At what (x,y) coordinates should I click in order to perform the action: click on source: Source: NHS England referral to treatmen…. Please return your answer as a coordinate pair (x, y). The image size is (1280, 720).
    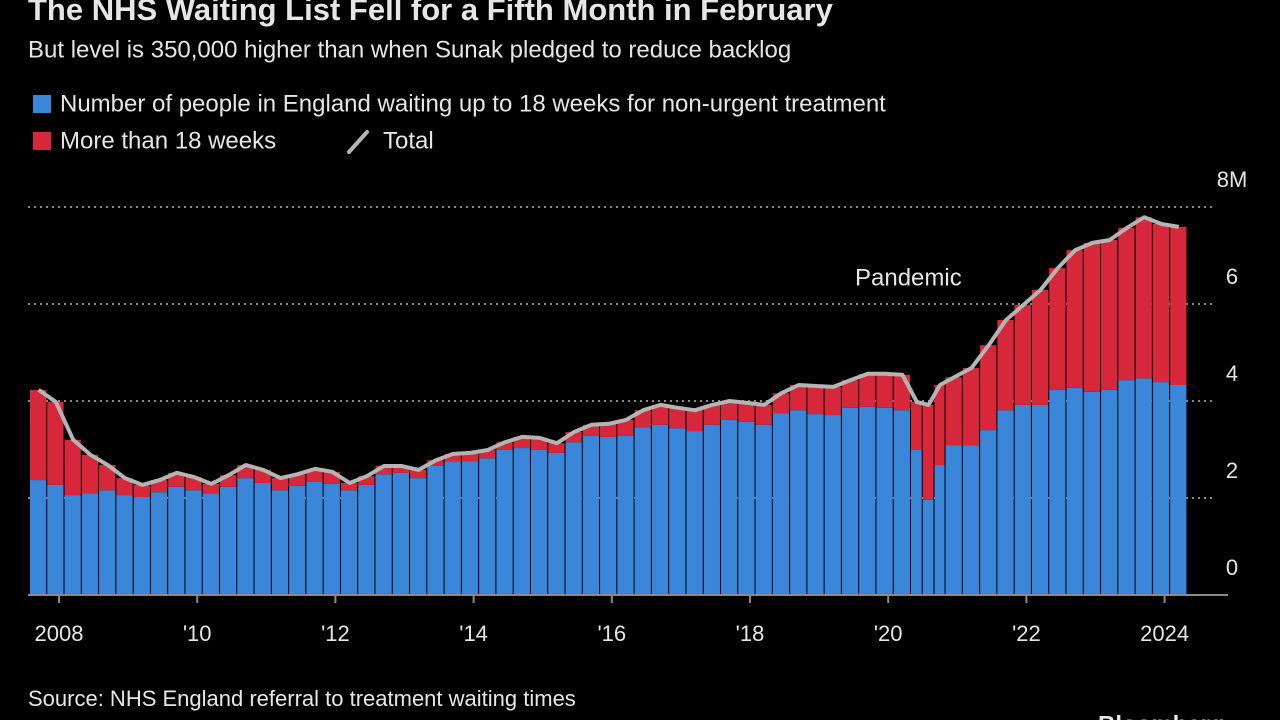
    Looking at the image, I should click on (302, 698).